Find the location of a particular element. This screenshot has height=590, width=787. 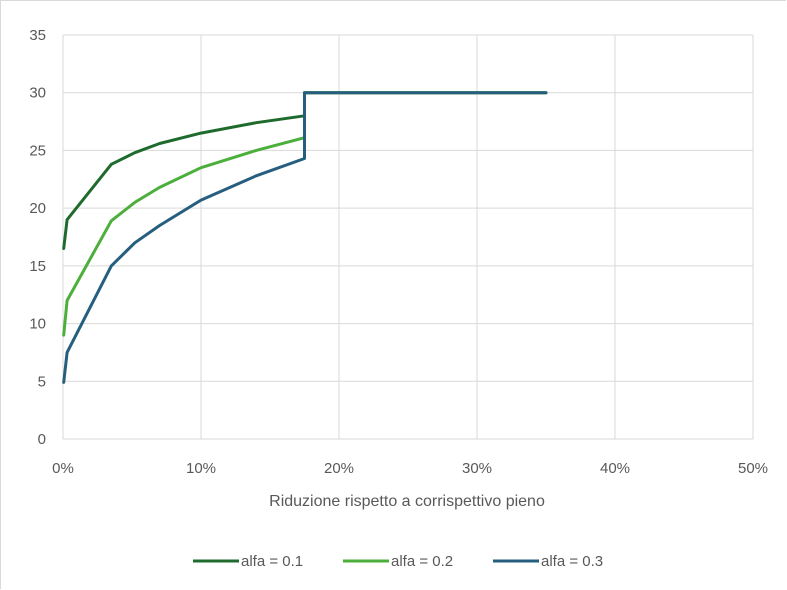

x-tick-label: 50% is located at coordinates (753, 468).